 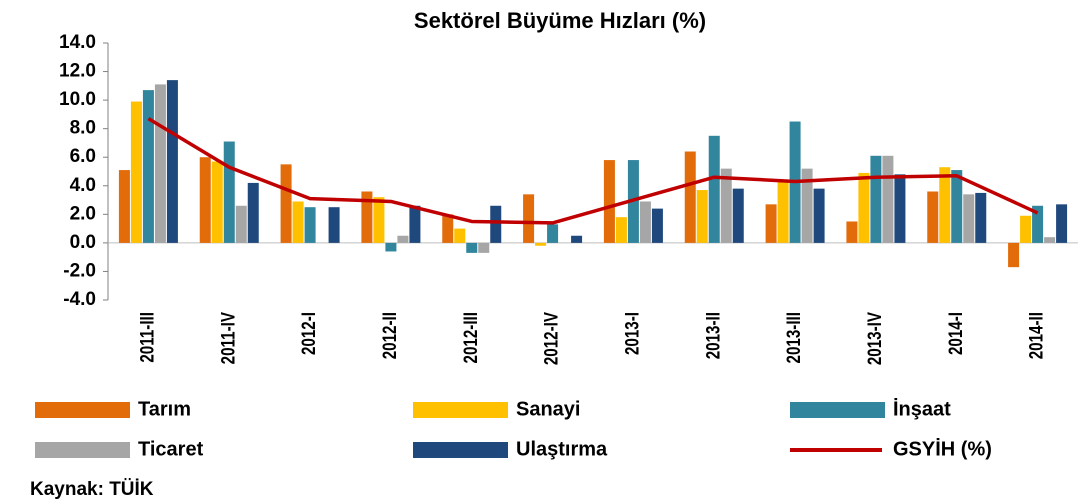 I want to click on x-tick-label: 2011-IV, so click(x=228, y=338).